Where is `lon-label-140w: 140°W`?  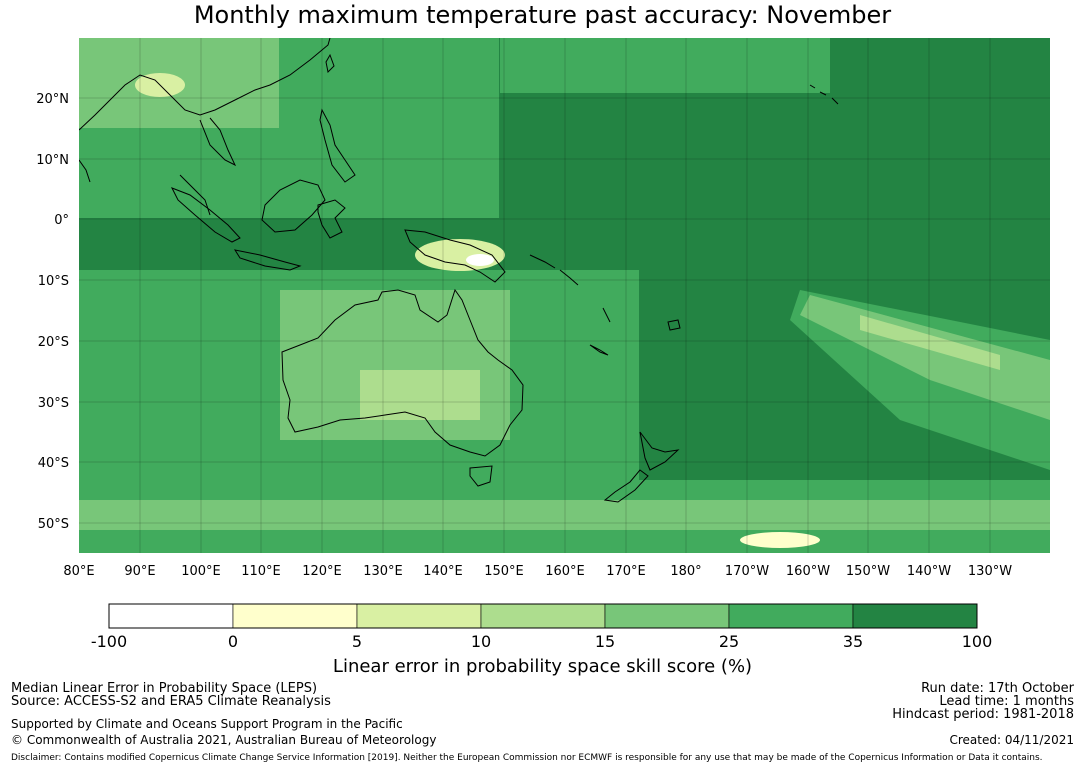 lon-label-140w: 140°W is located at coordinates (929, 571).